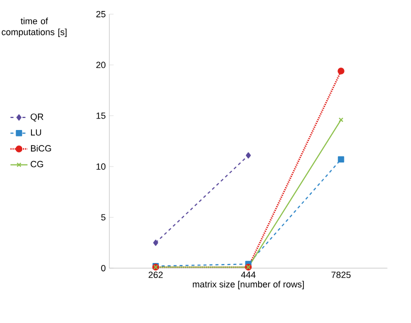  What do you see at coordinates (248, 275) in the screenshot?
I see `x-tick-label: 444` at bounding box center [248, 275].